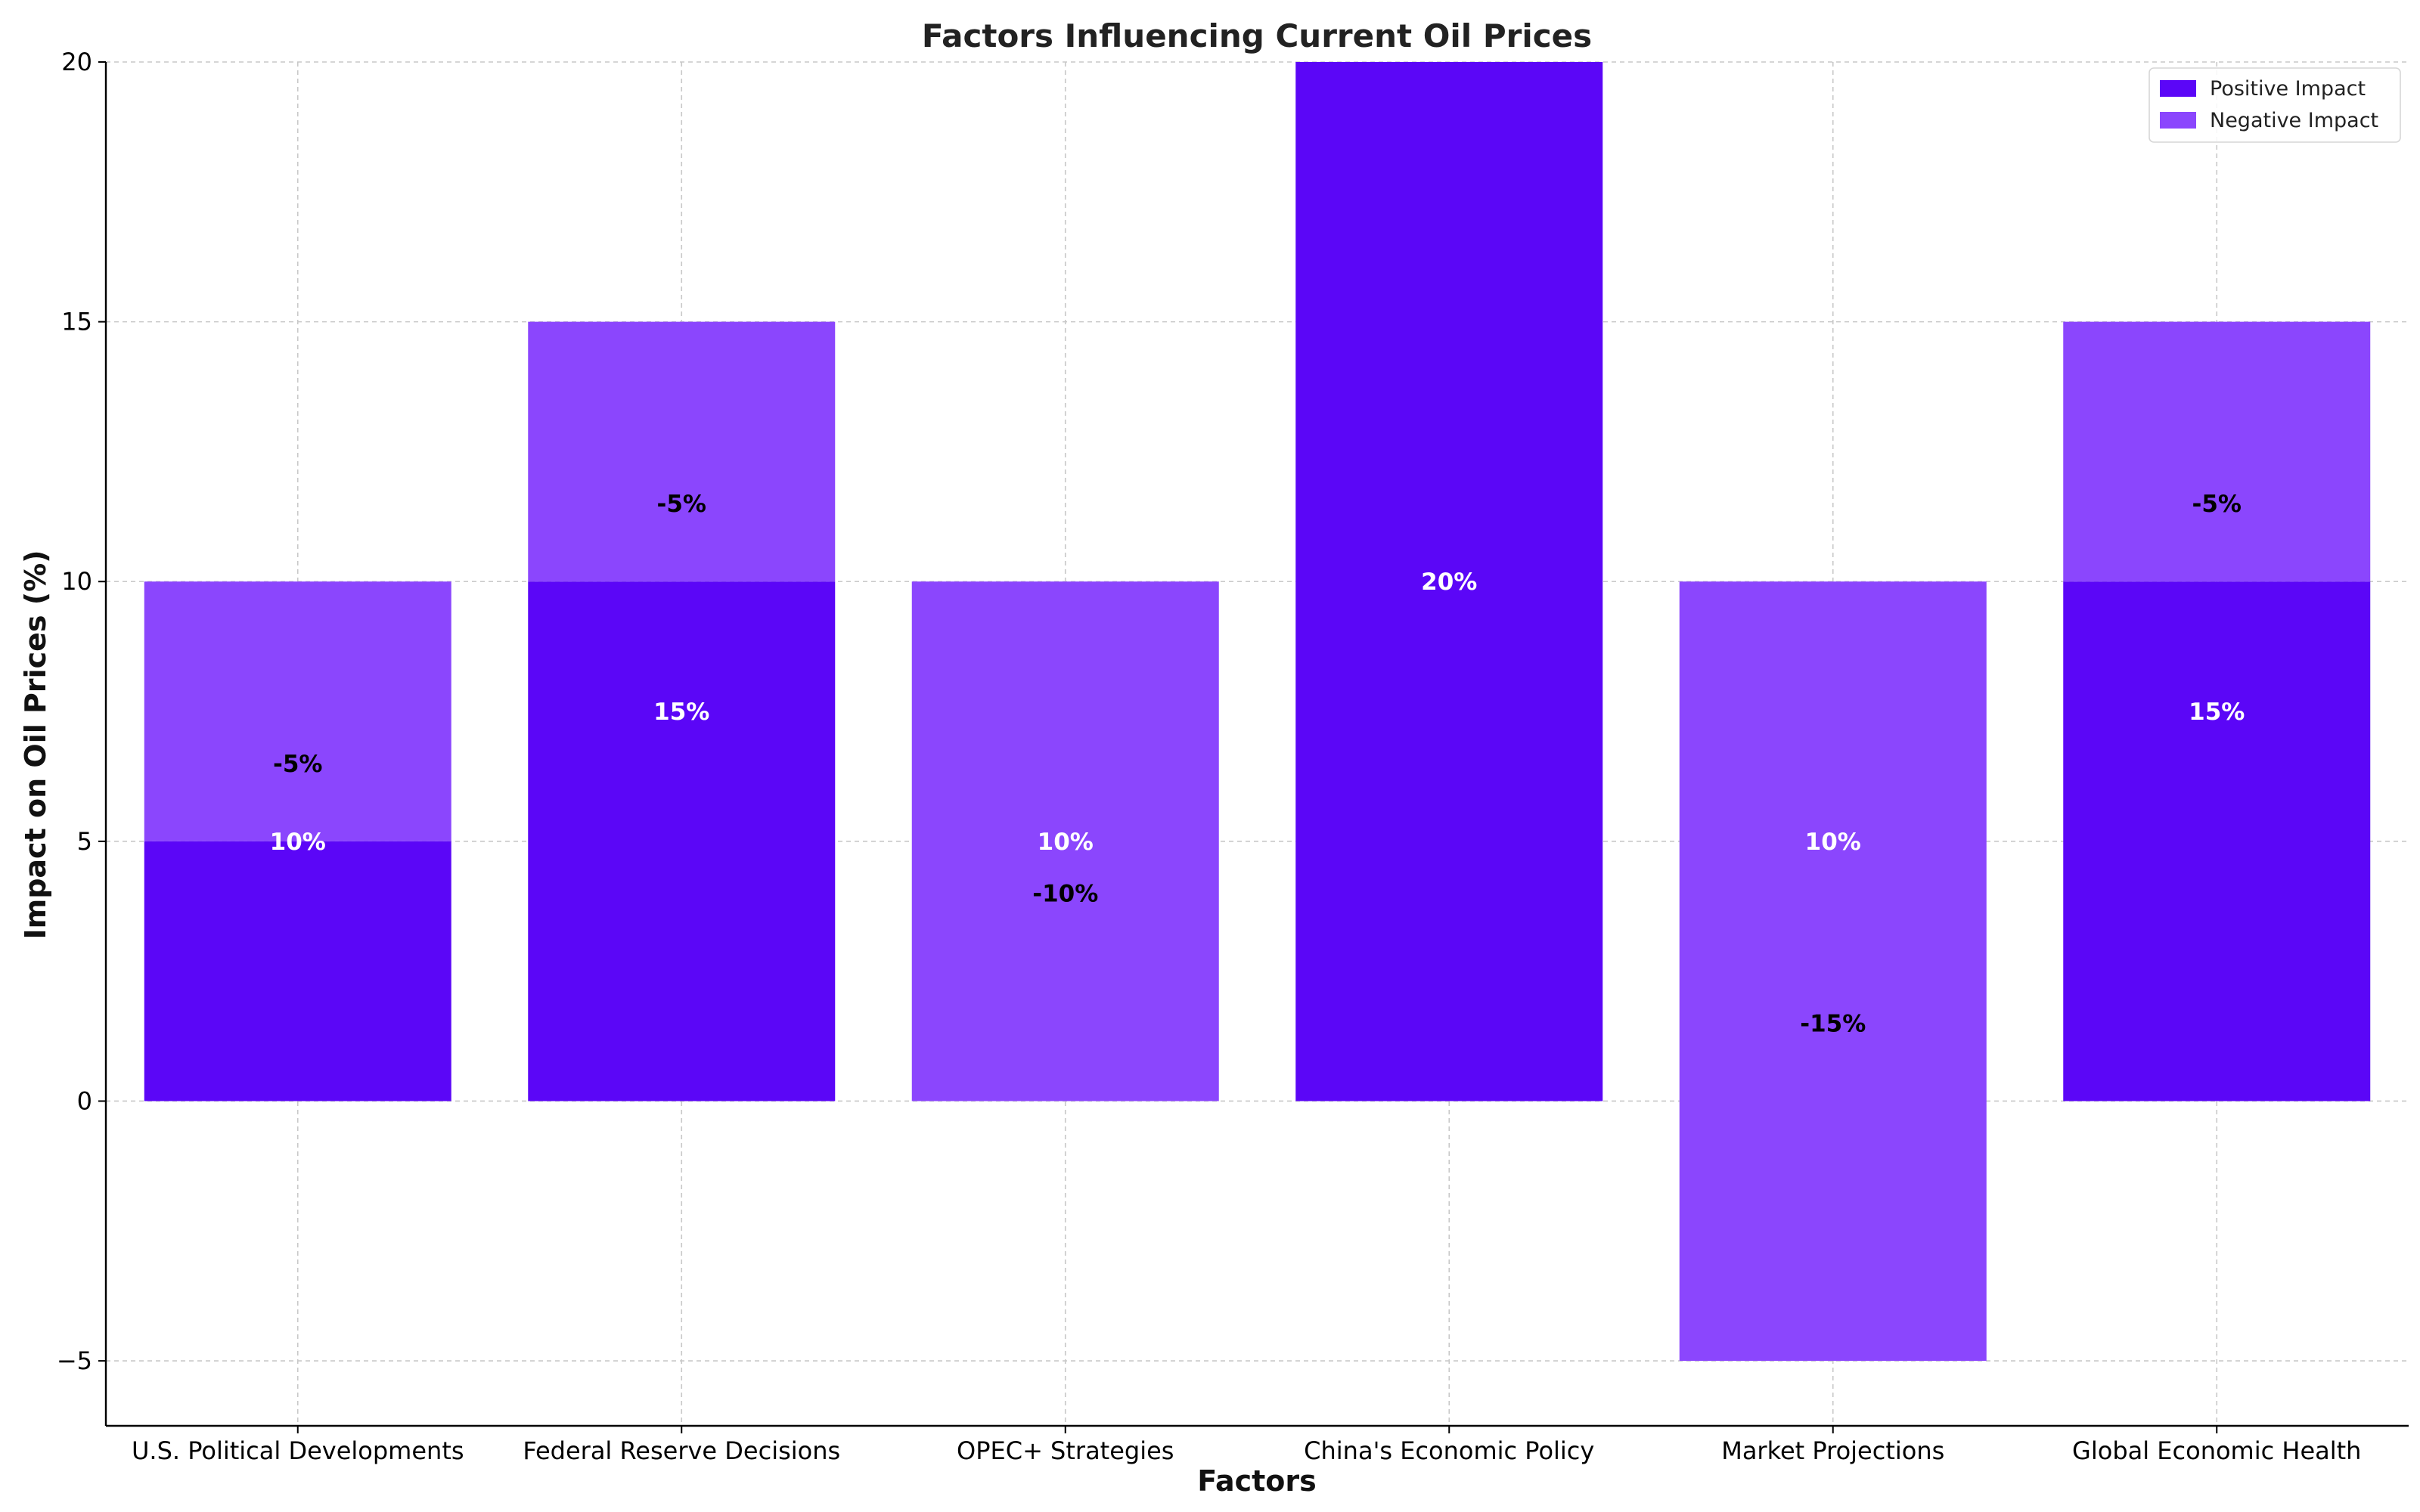 The image size is (2420, 1512). I want to click on x-tick-label: Global Economic Health, so click(2216, 1450).